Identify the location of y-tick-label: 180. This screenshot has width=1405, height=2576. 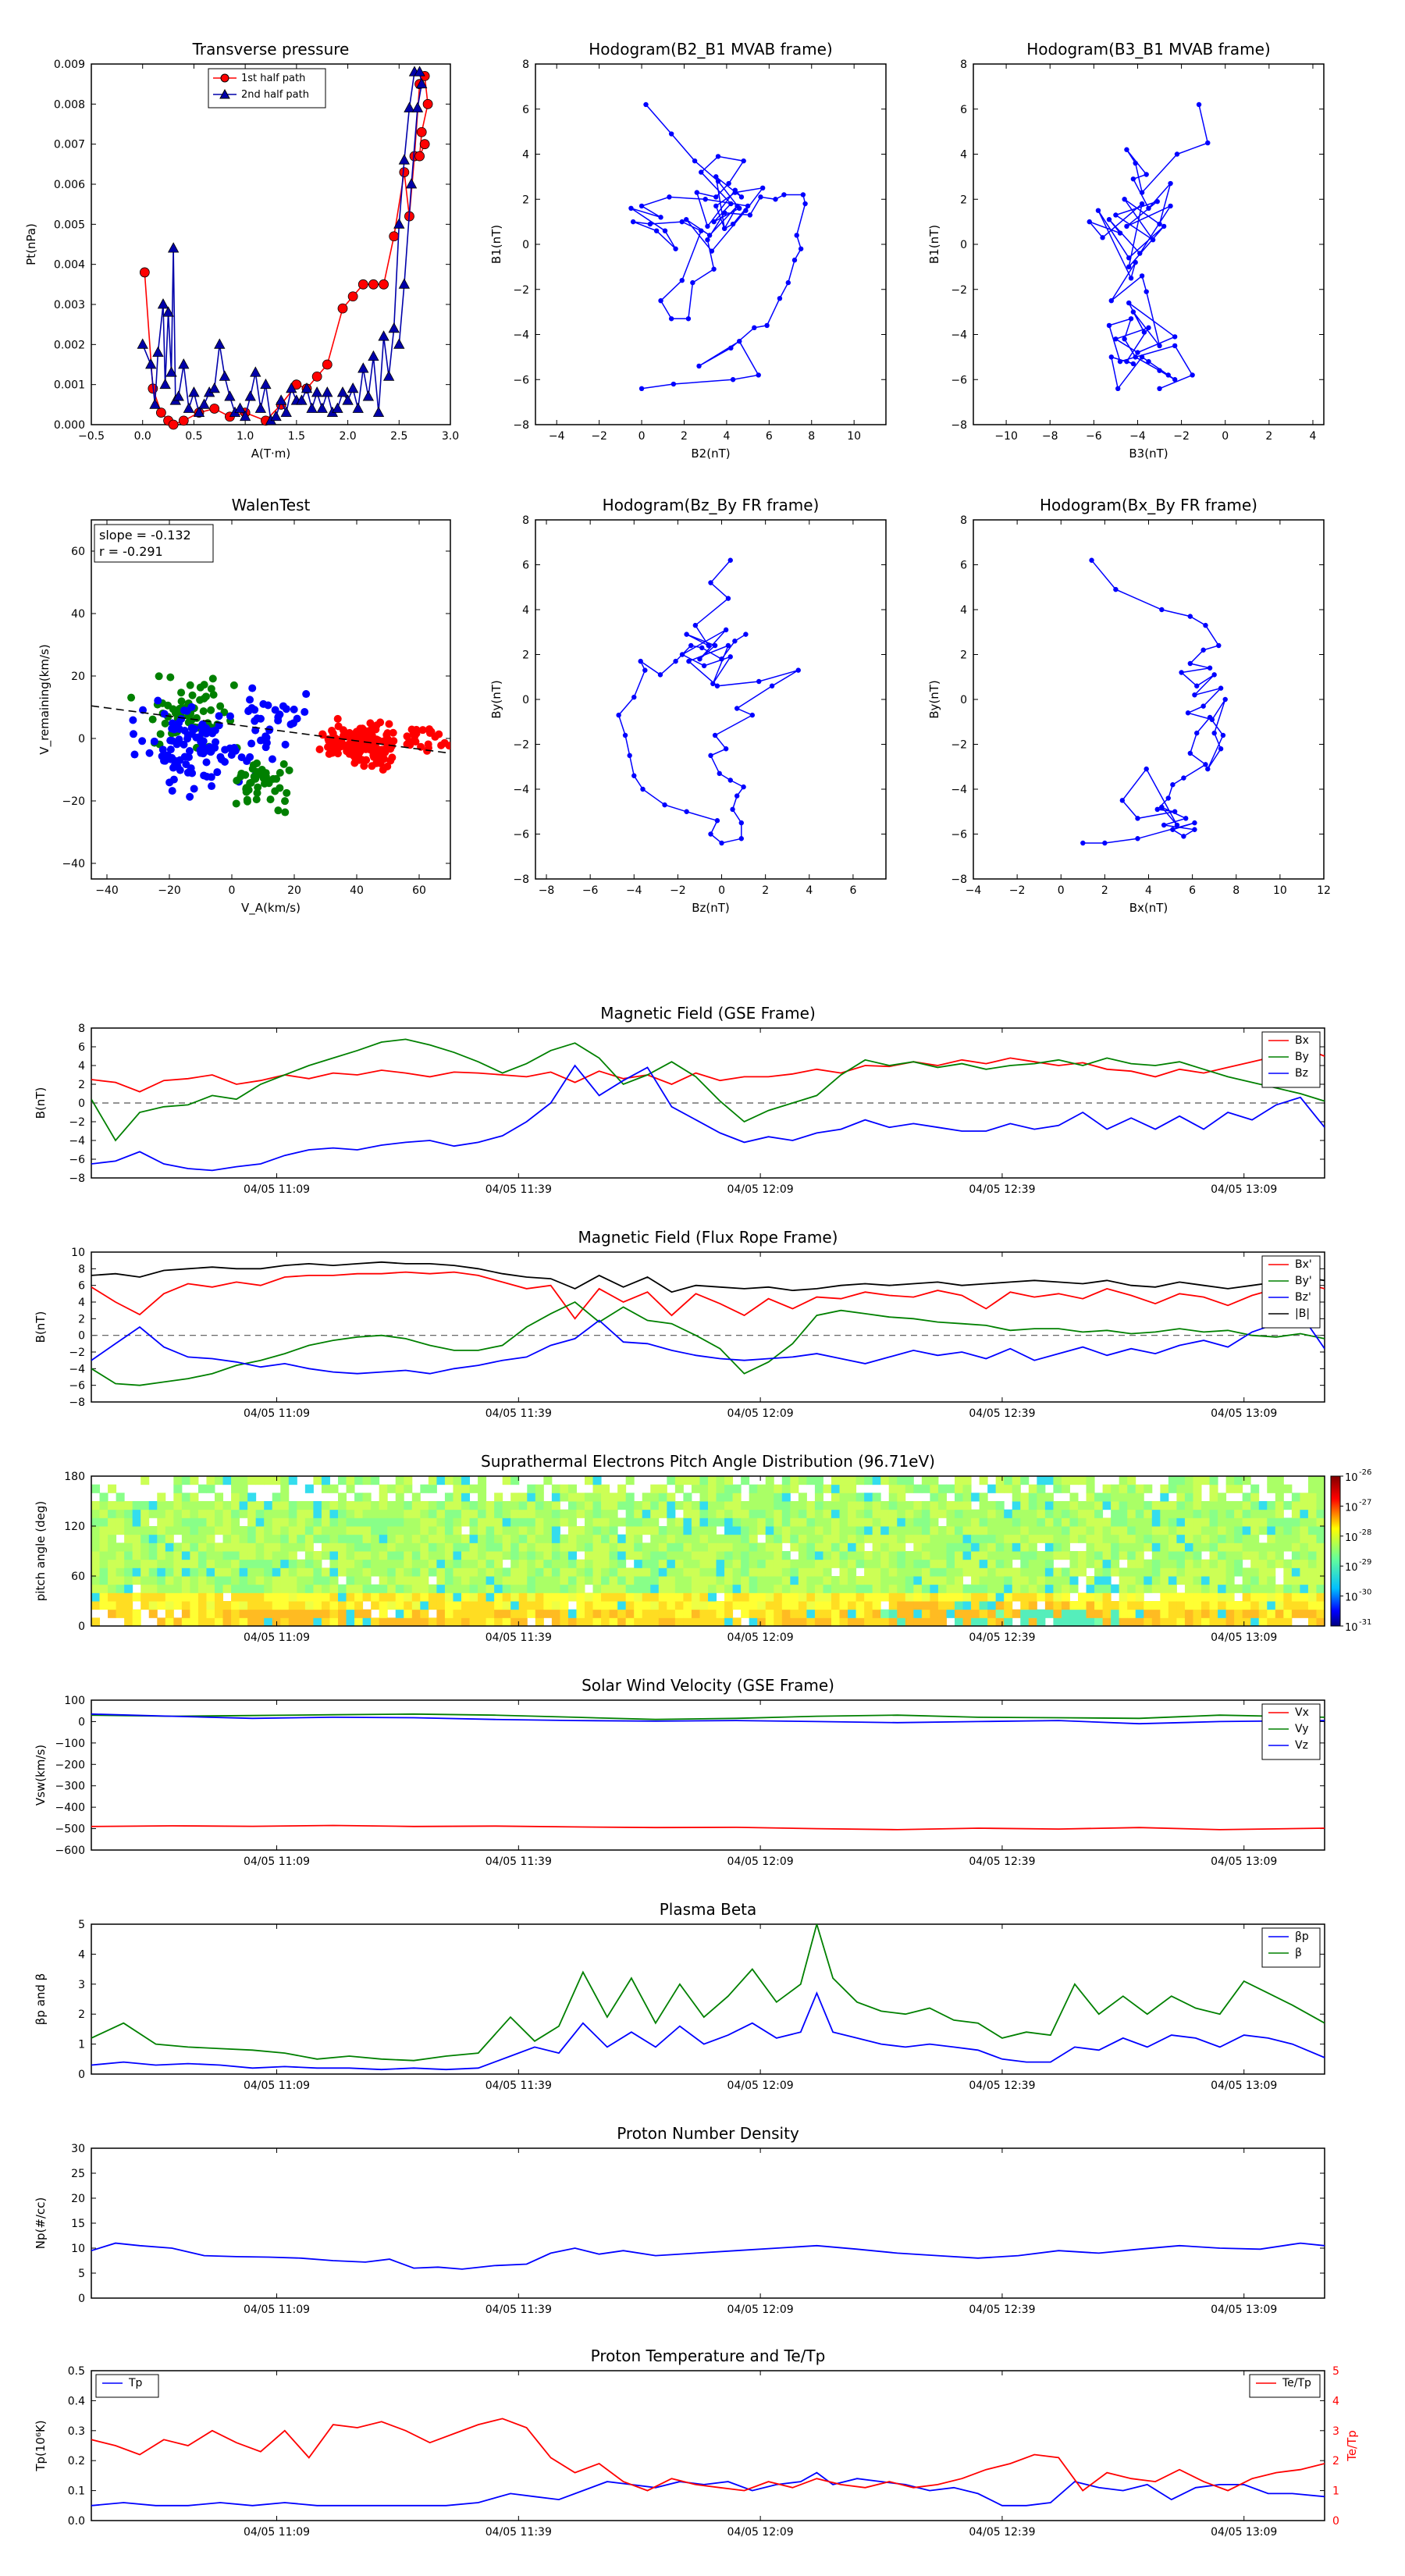
(74, 1477).